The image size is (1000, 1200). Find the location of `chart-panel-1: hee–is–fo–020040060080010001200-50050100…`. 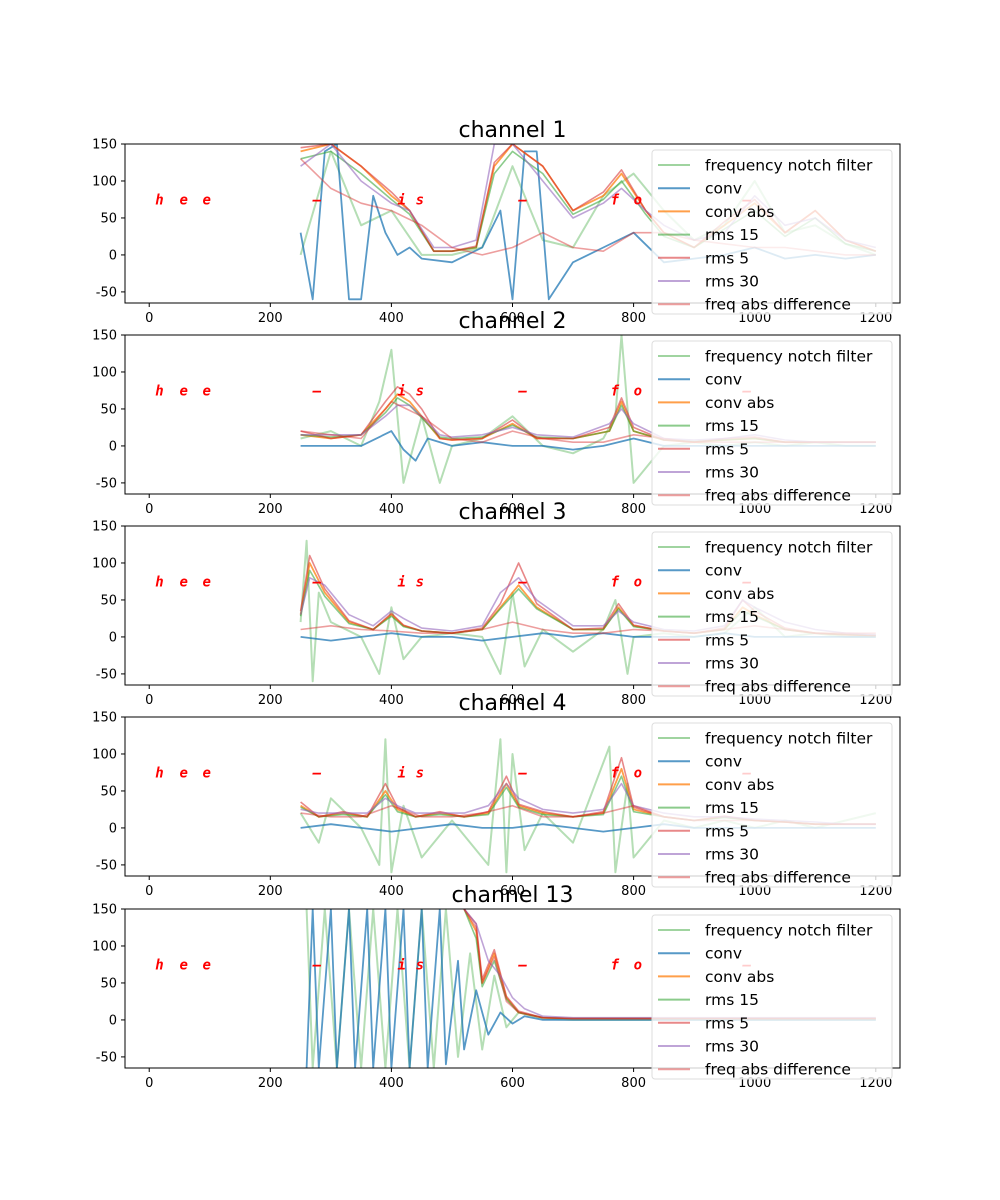

chart-panel-1: hee–is–fo–020040060080010001200-50050100… is located at coordinates (496, 222).